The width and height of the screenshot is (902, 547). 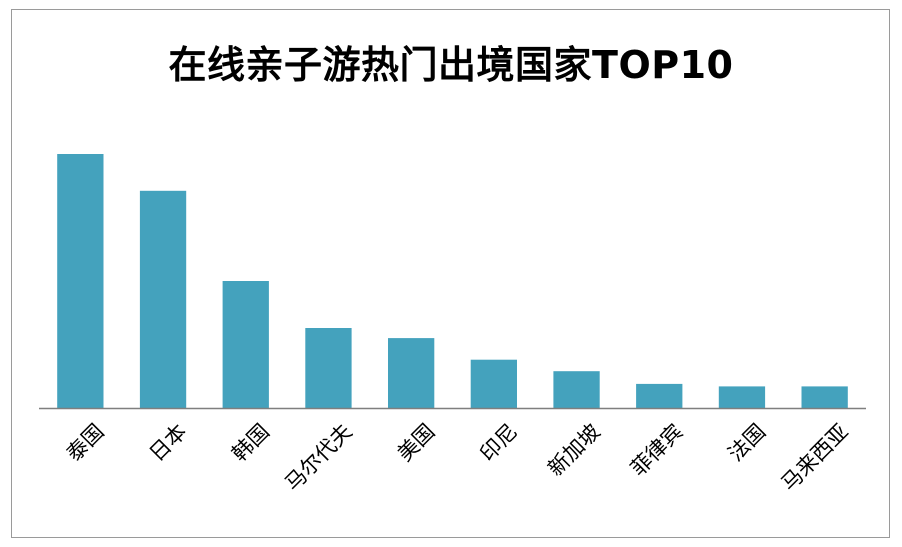 What do you see at coordinates (168, 442) in the screenshot?
I see `category-label-2: 日本` at bounding box center [168, 442].